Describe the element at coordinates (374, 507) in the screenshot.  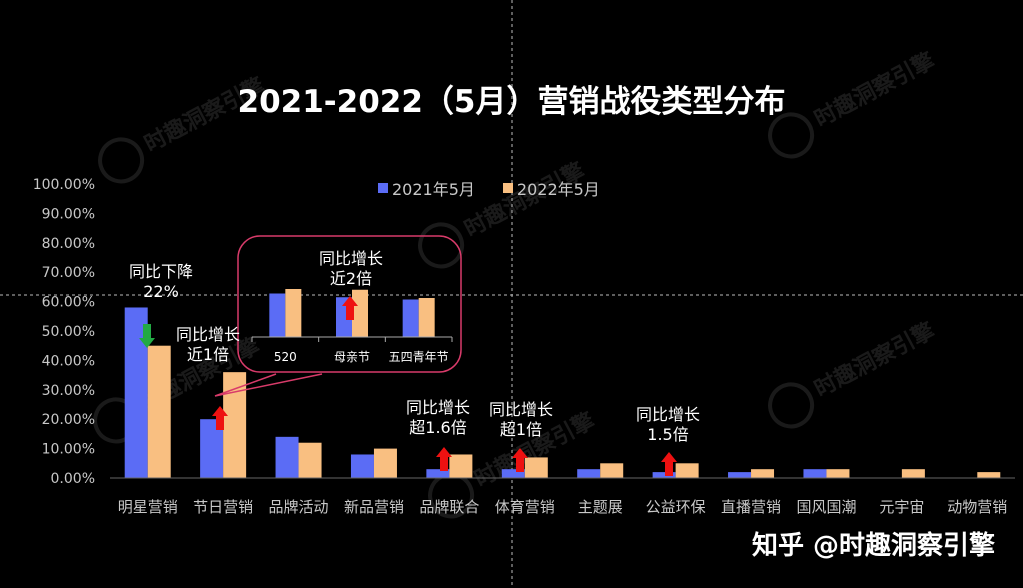
I see `x-tick-label: 新品营销` at that location.